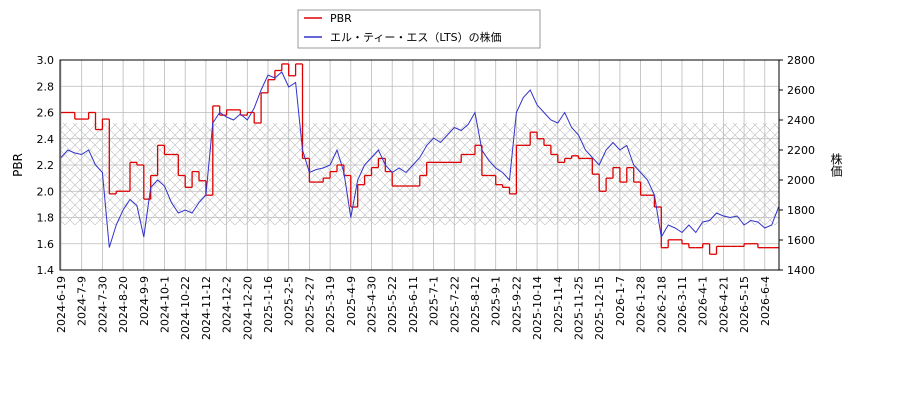 The width and height of the screenshot is (900, 404). Describe the element at coordinates (351, 301) in the screenshot. I see `x-tick-label: 2025-4-9` at that location.